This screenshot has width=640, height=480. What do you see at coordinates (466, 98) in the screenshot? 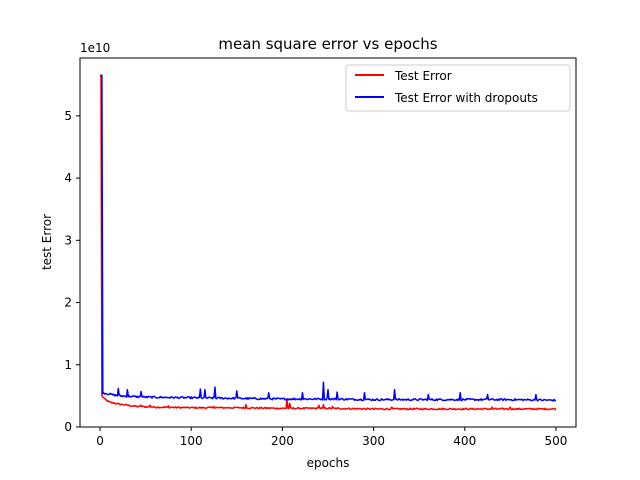
I see `legend-label-test-error-dropouts: Test Error with dropouts` at bounding box center [466, 98].